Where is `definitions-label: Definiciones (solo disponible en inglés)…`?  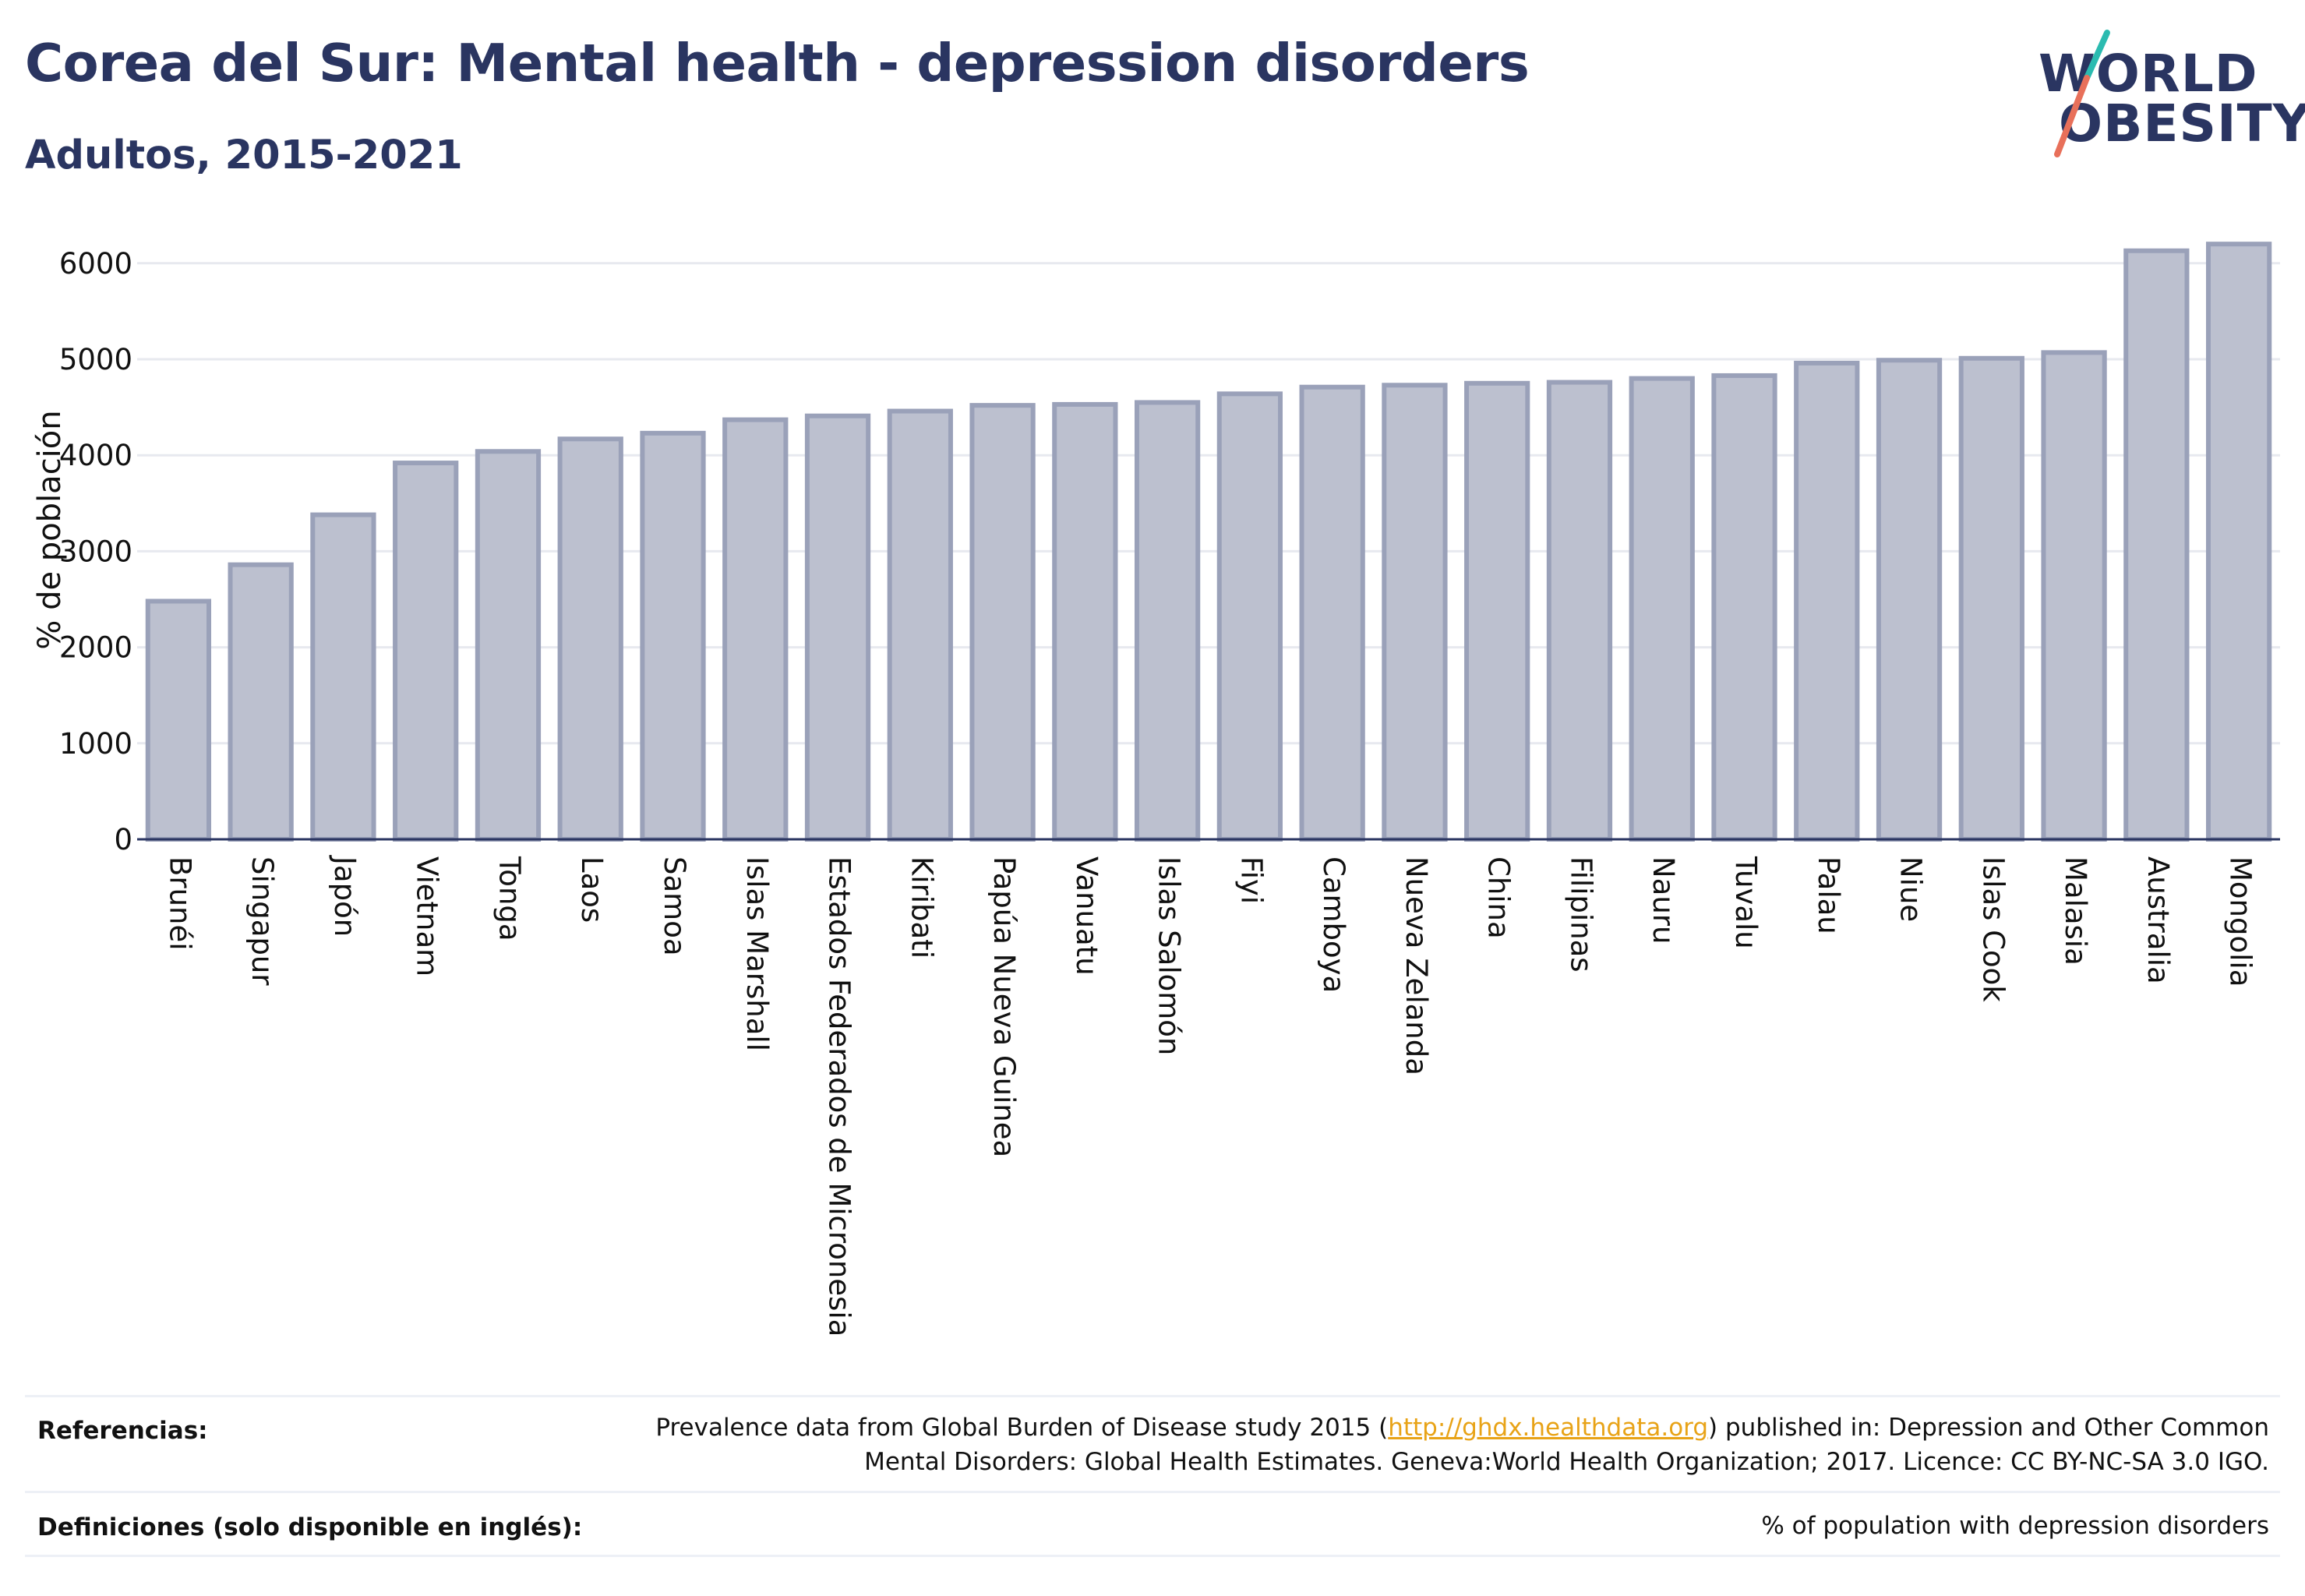 definitions-label: Definiciones (solo disponible en inglés)… is located at coordinates (310, 1527).